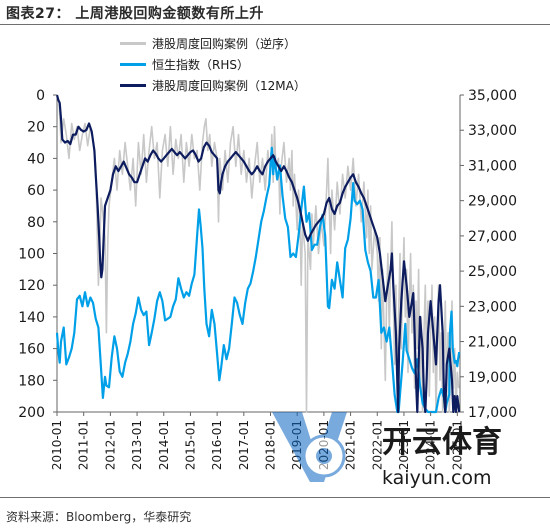  What do you see at coordinates (309, 447) in the screenshot?
I see `watermark-badge-icon` at bounding box center [309, 447].